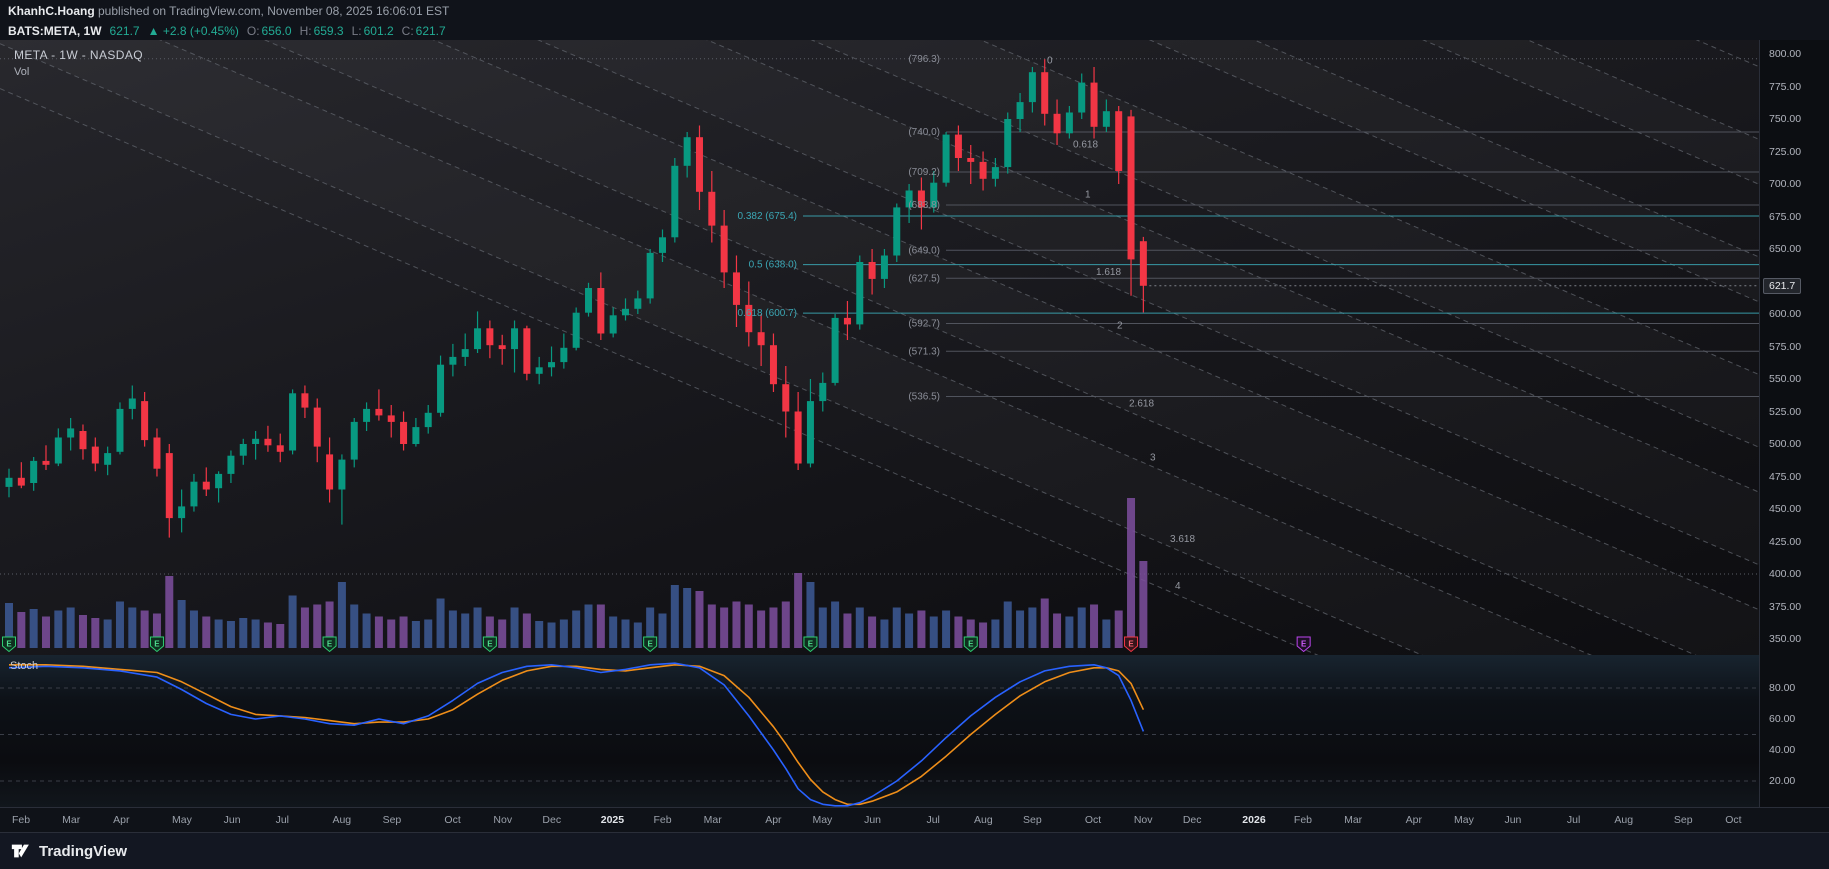  I want to click on low-value: L: 601.2, so click(372, 30).